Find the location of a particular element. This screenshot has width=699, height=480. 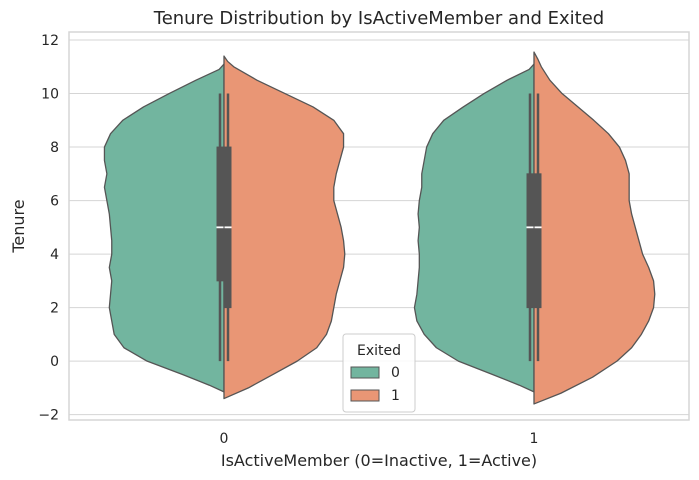

x-axis-label: IsActiveMember (0=Inactive, 1=Active) is located at coordinates (379, 460).